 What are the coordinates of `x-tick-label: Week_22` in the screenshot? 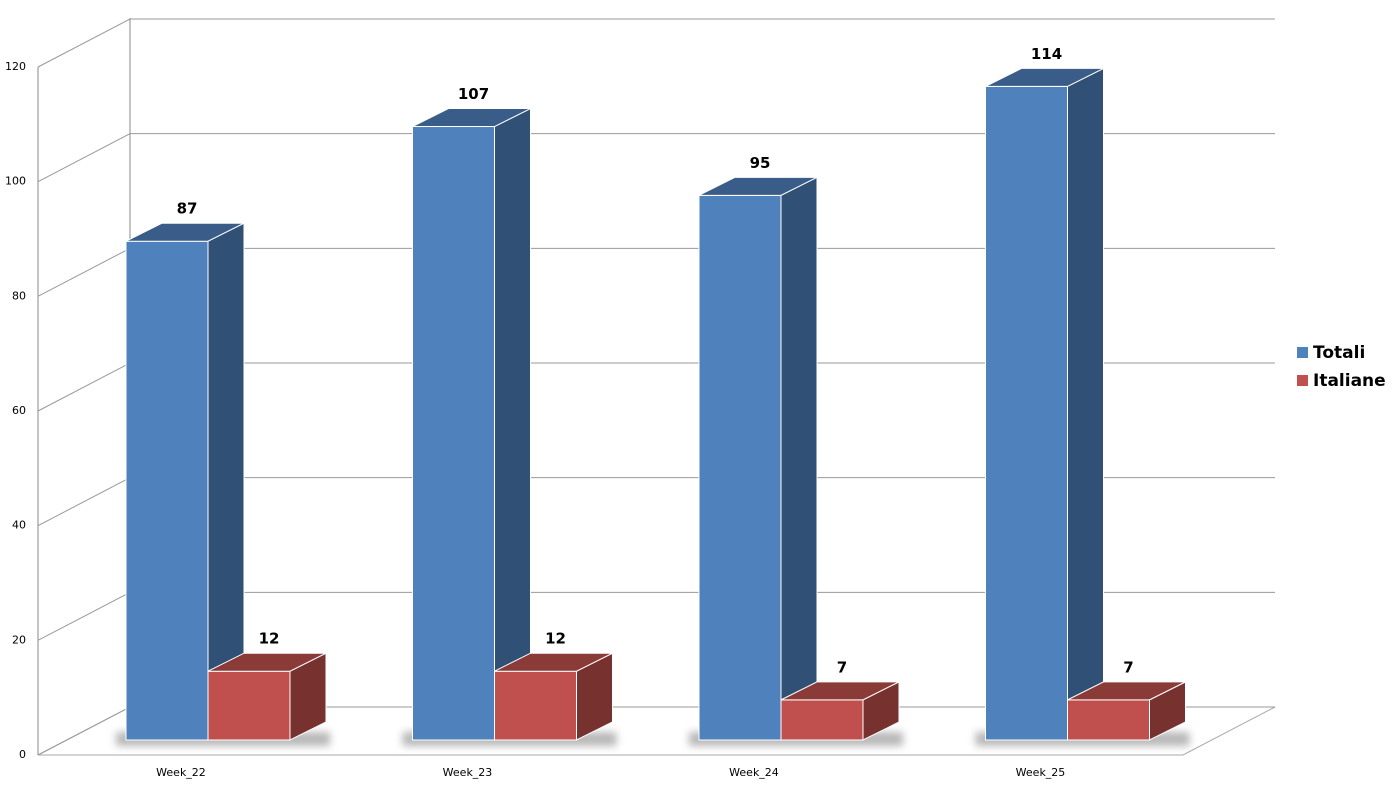 It's located at (181, 772).